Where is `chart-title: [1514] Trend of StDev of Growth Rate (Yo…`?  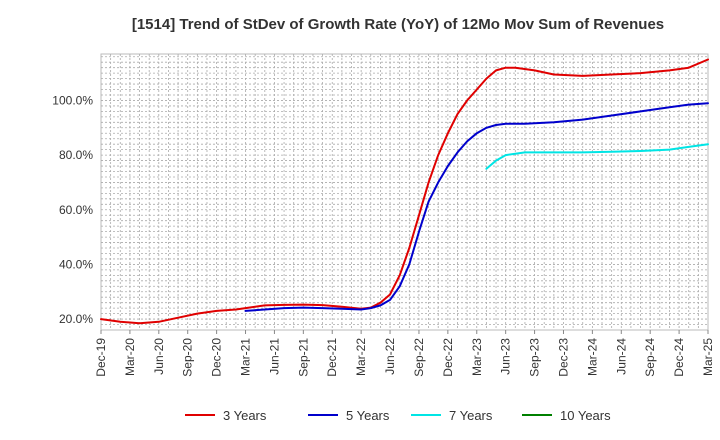
chart-title: [1514] Trend of StDev of Growth Rate (Yo… is located at coordinates (398, 24).